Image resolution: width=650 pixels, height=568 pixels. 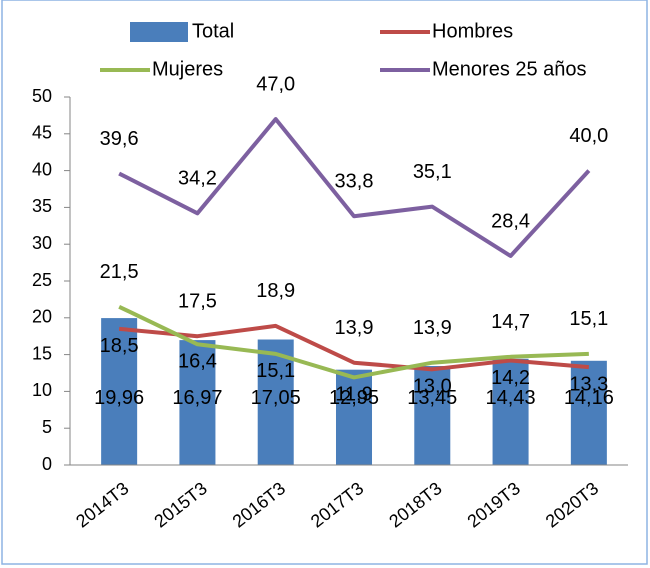 What do you see at coordinates (572, 504) in the screenshot?
I see `x-tick-label: 2020T3` at bounding box center [572, 504].